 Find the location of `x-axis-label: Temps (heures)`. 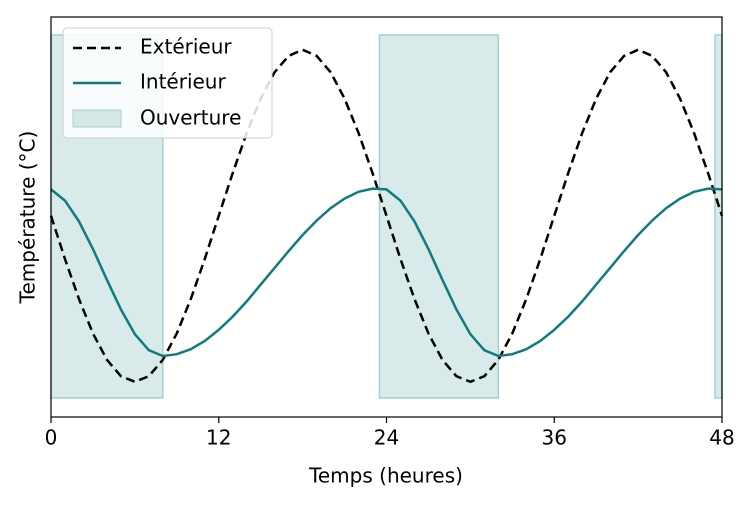

x-axis-label: Temps (heures) is located at coordinates (385, 476).